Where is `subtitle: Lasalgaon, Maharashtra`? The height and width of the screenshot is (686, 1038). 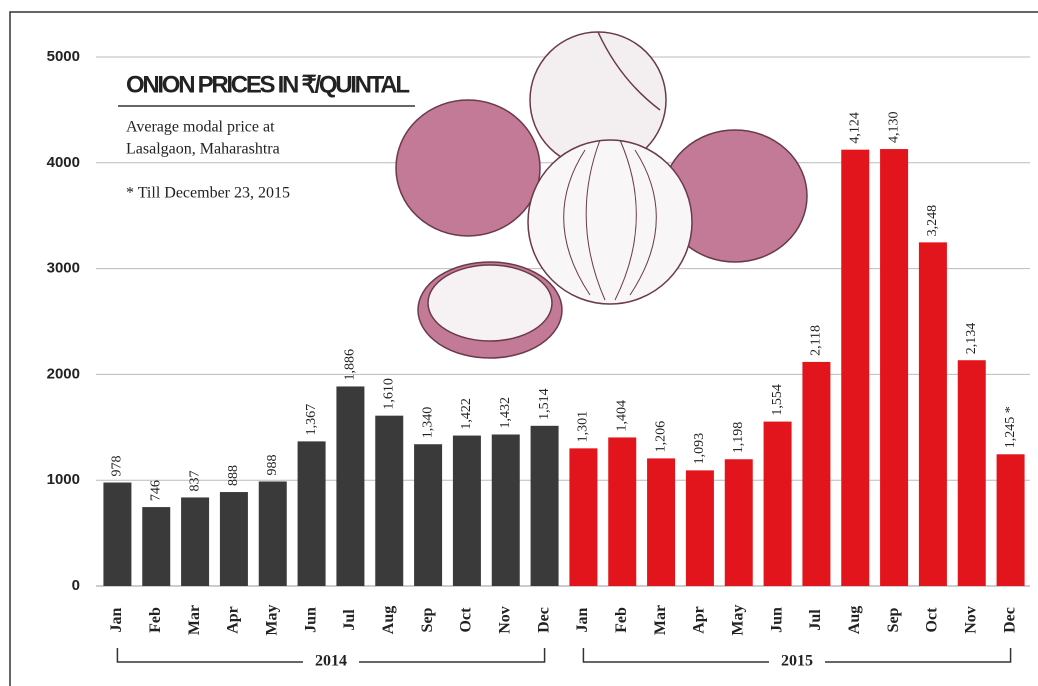 subtitle: Lasalgaon, Maharashtra is located at coordinates (203, 149).